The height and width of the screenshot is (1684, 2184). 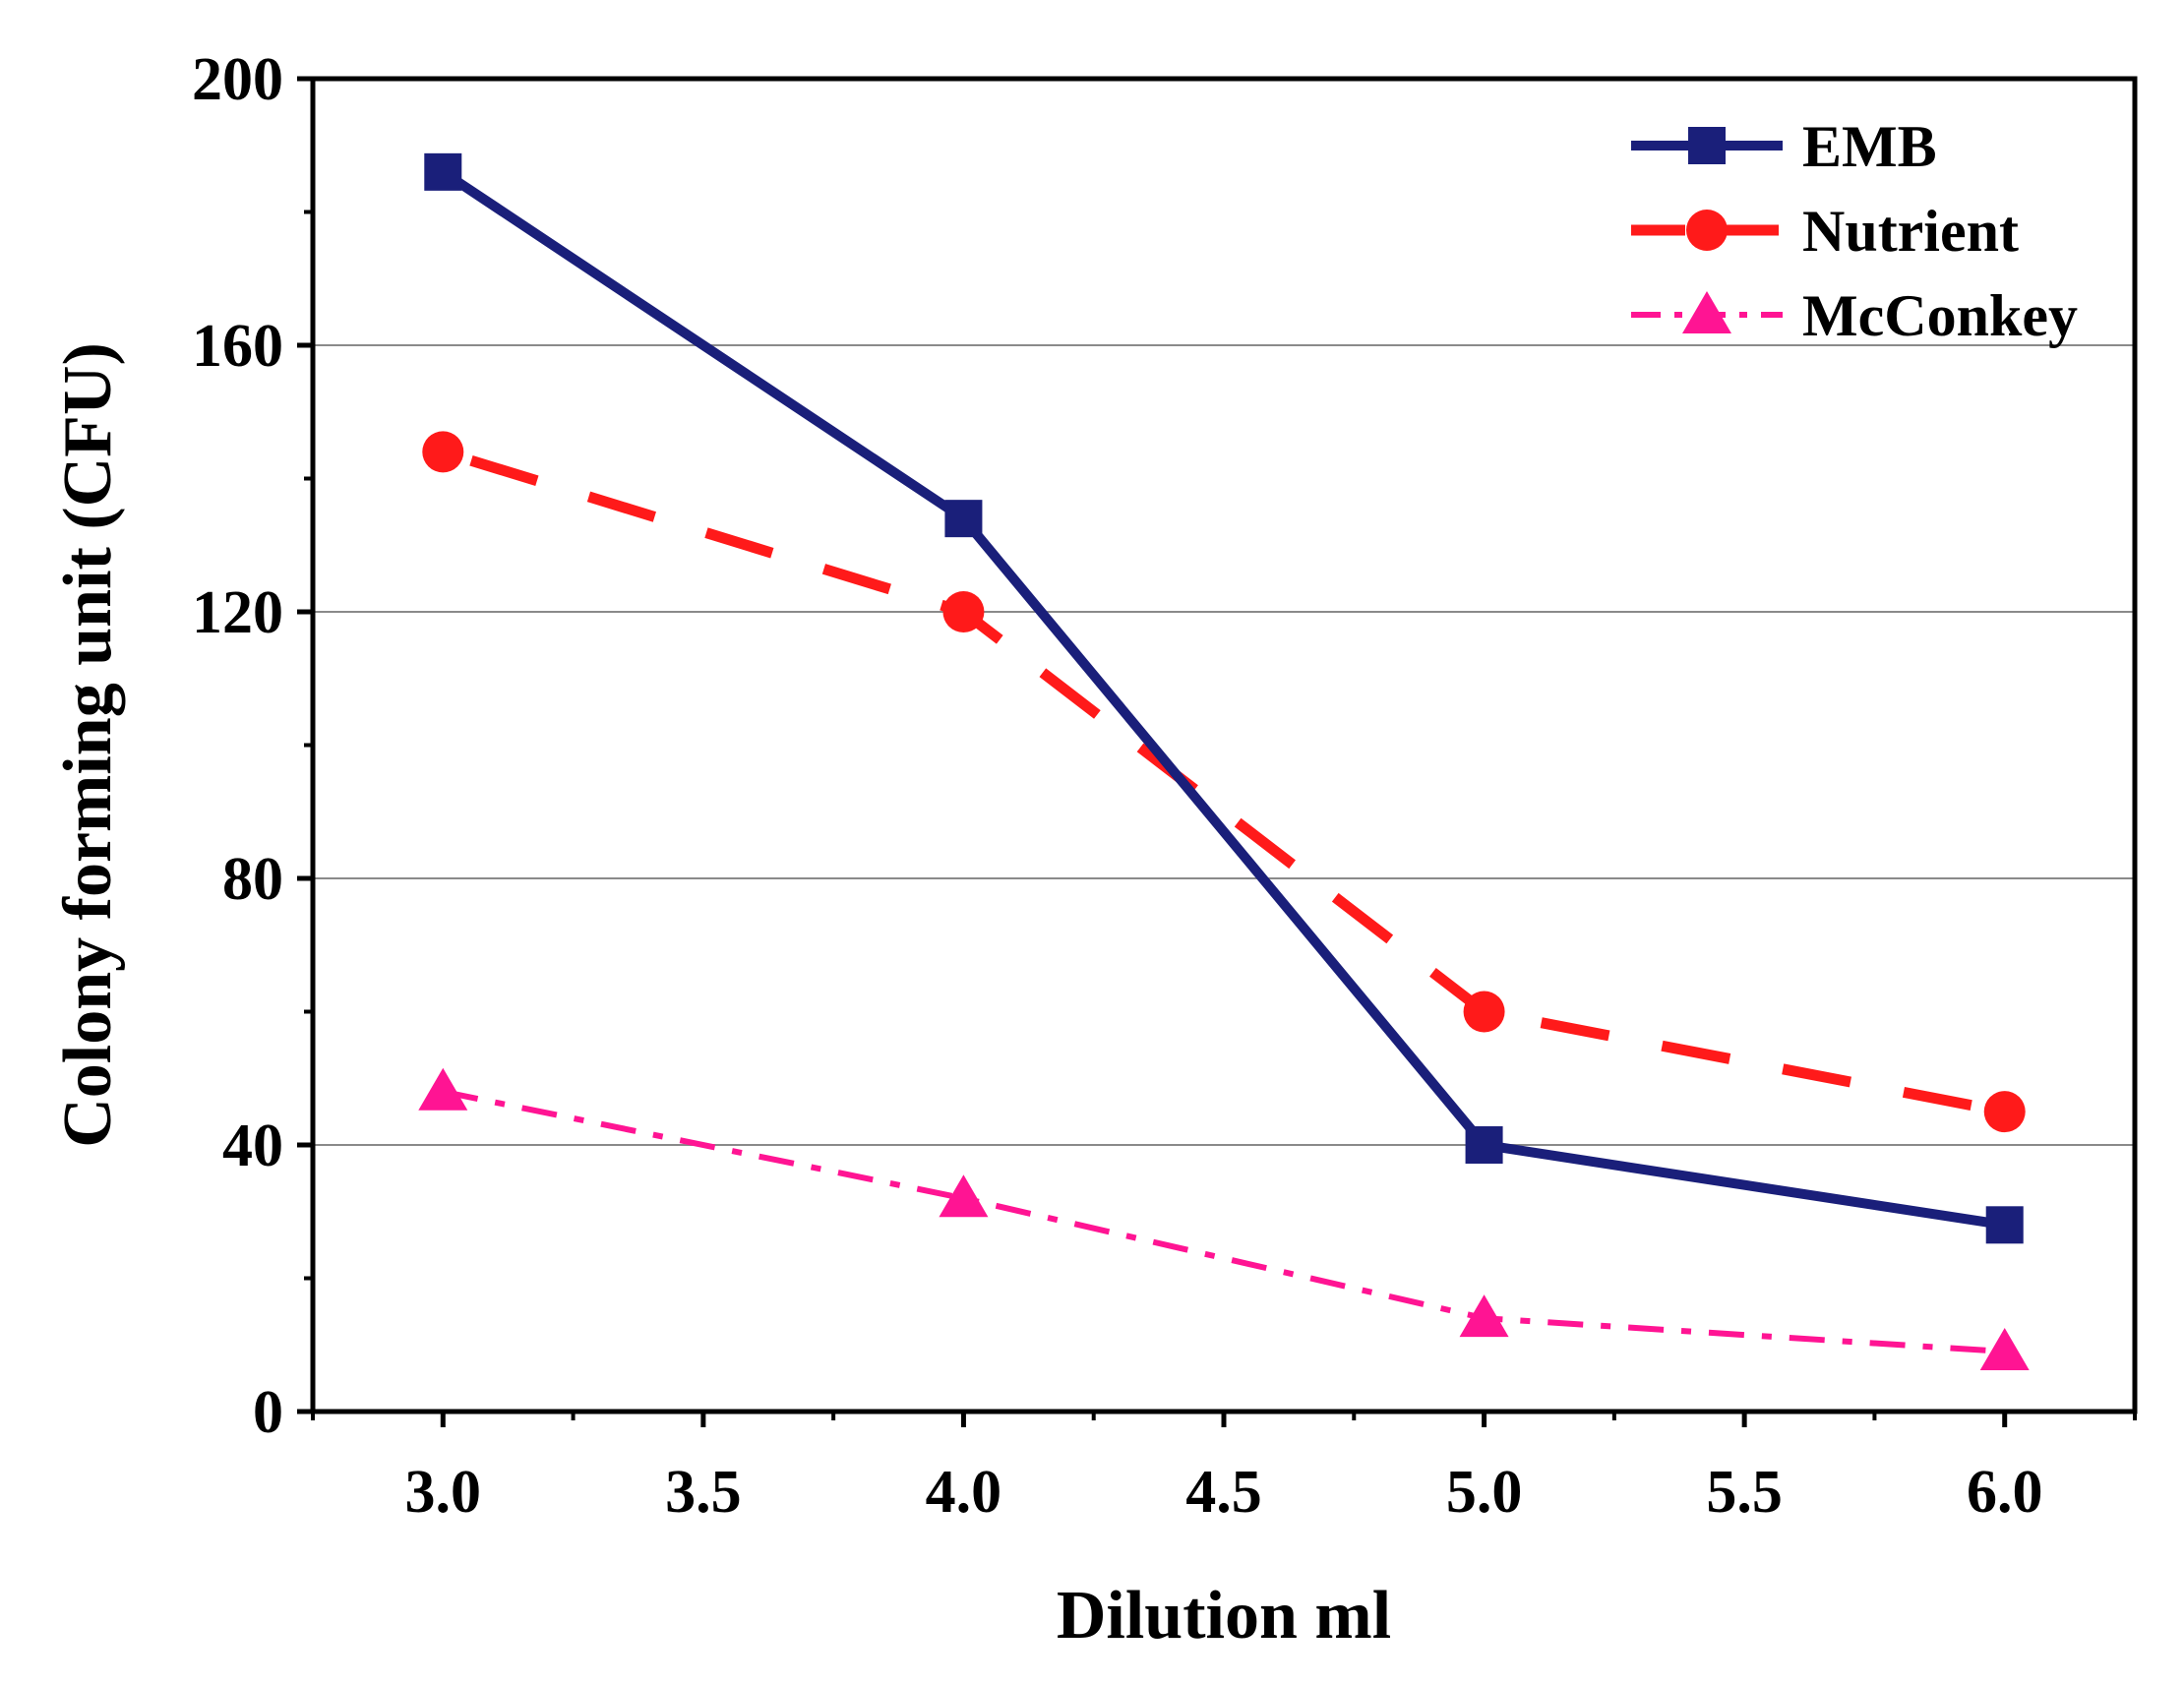 What do you see at coordinates (1784, 147) in the screenshot?
I see `legend-item-emb: EMB` at bounding box center [1784, 147].